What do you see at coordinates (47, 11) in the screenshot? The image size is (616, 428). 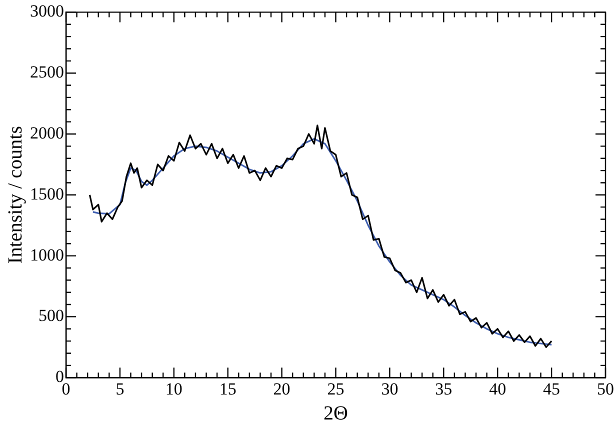 I see `y-tick-label: 3000` at bounding box center [47, 11].